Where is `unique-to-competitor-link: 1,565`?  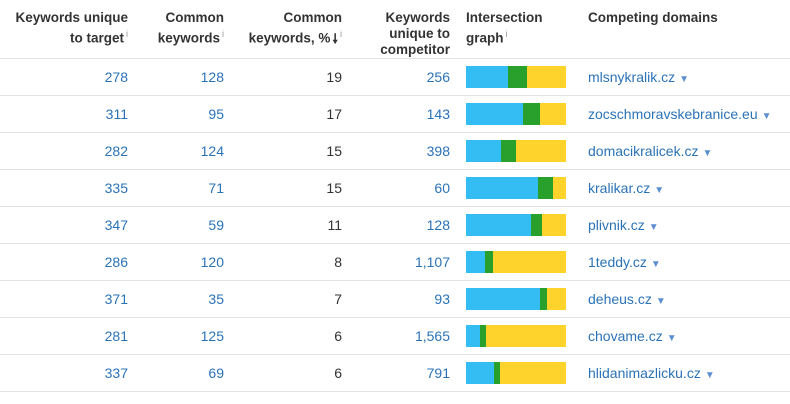 unique-to-competitor-link: 1,565 is located at coordinates (432, 336).